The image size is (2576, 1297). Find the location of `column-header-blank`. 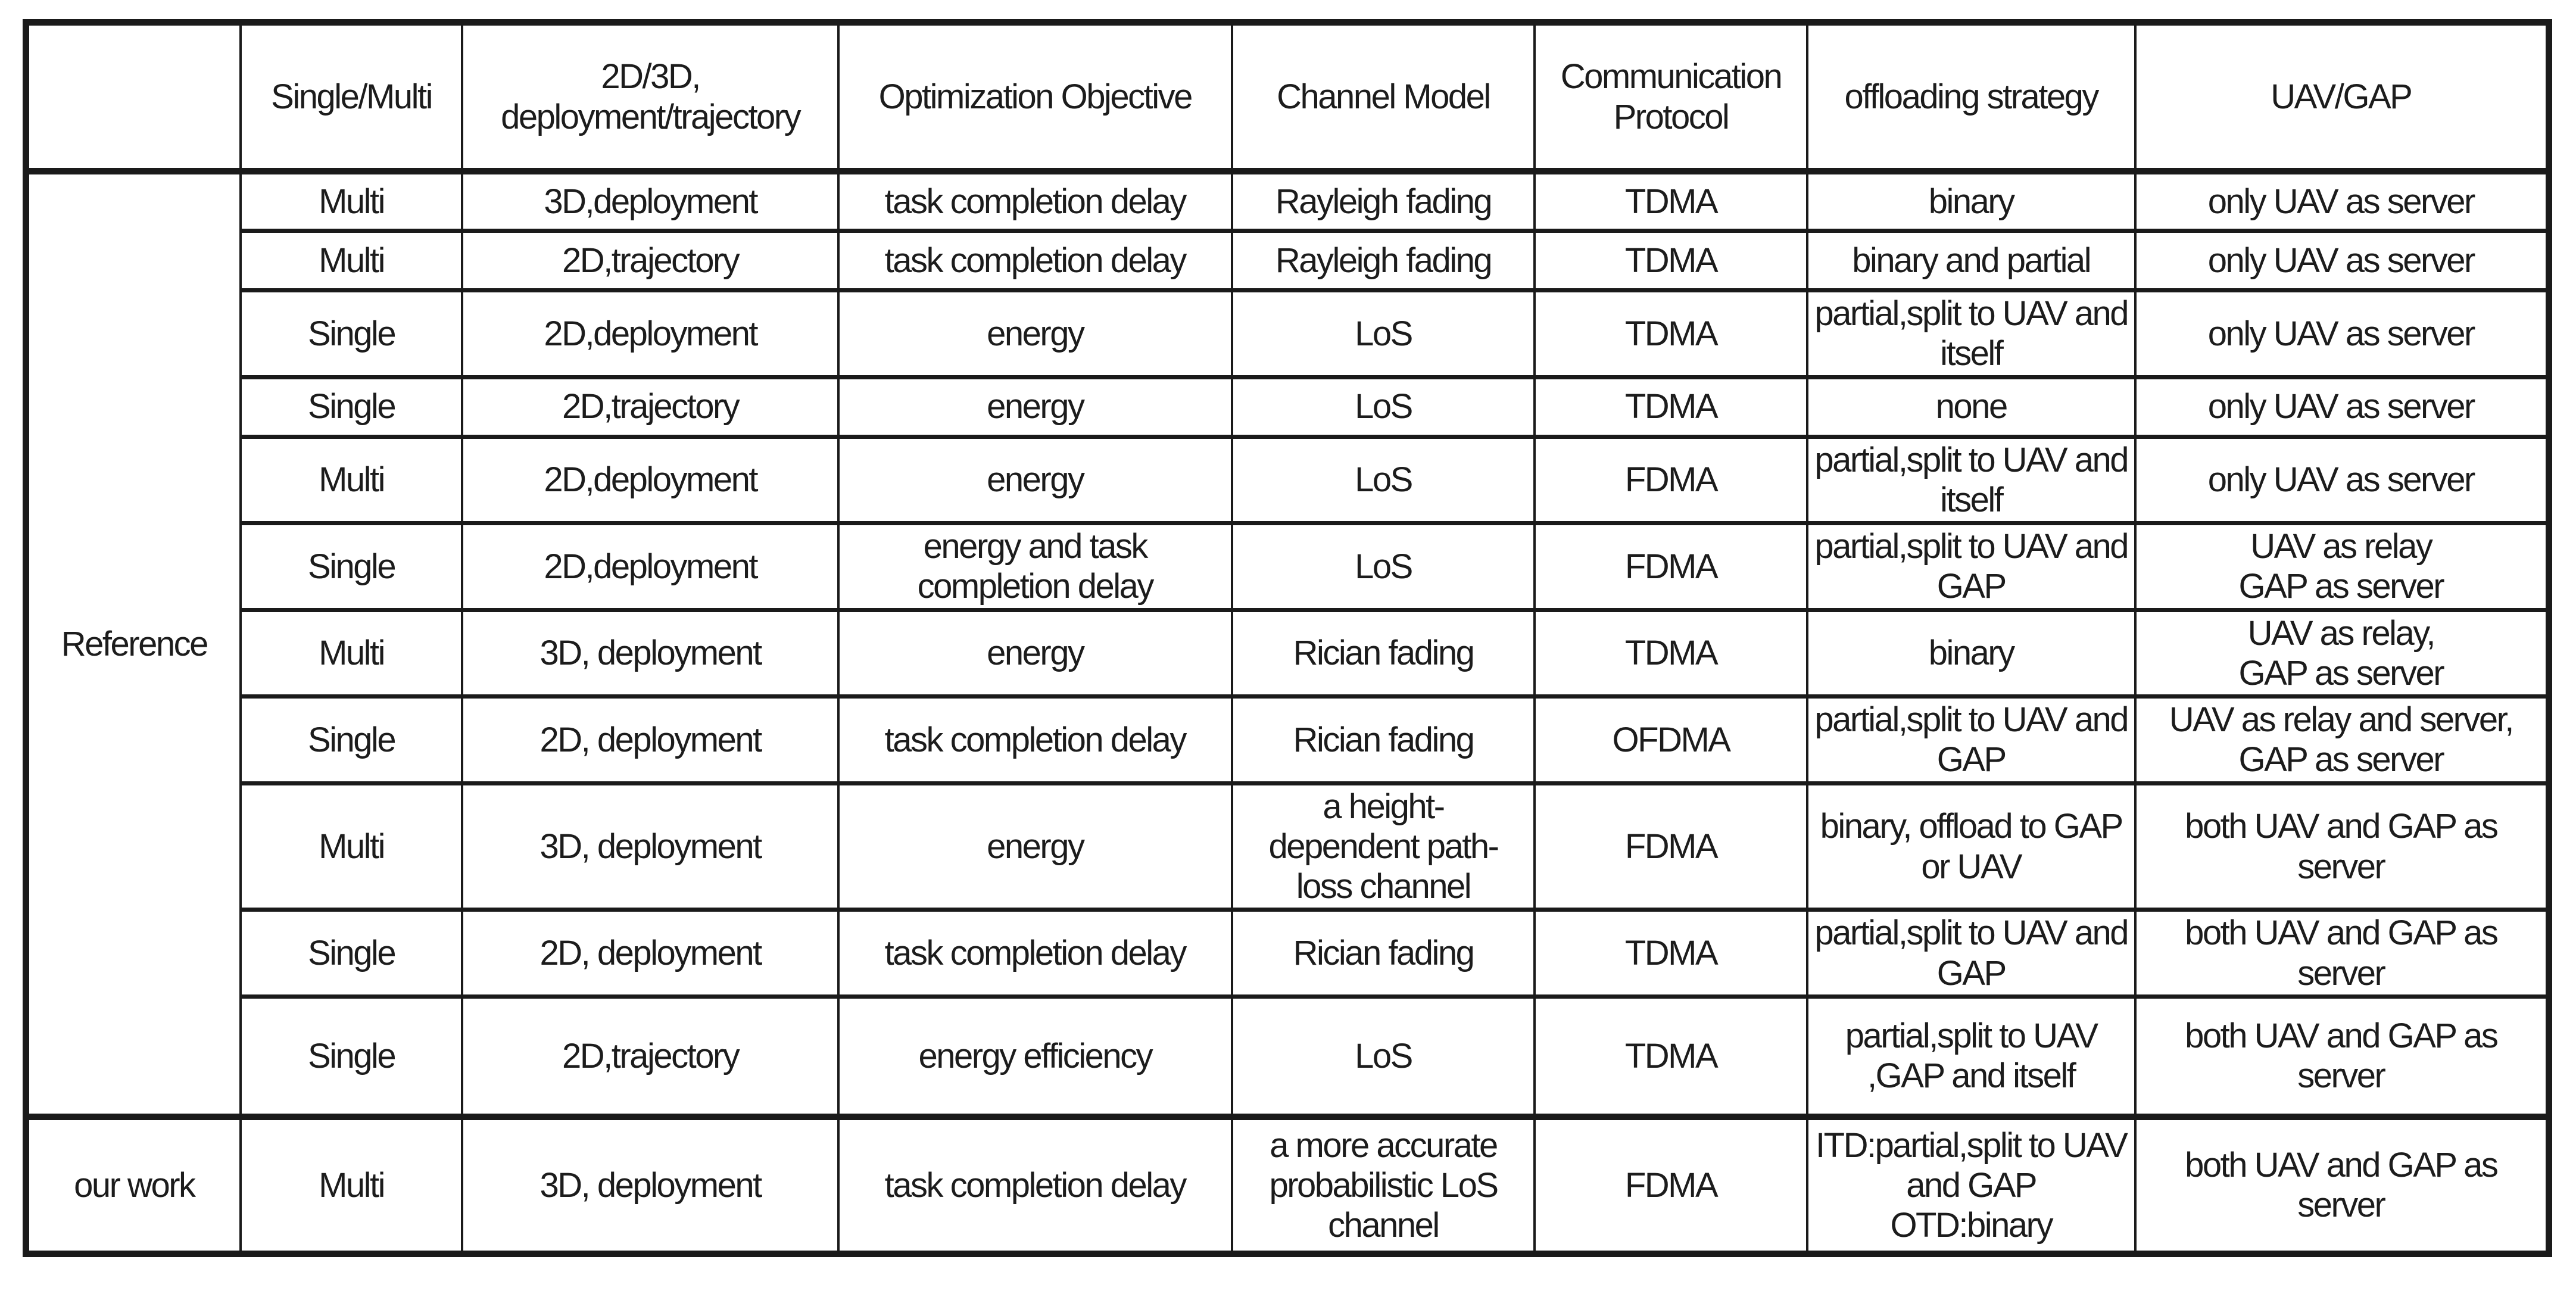

column-header-blank is located at coordinates (133, 97).